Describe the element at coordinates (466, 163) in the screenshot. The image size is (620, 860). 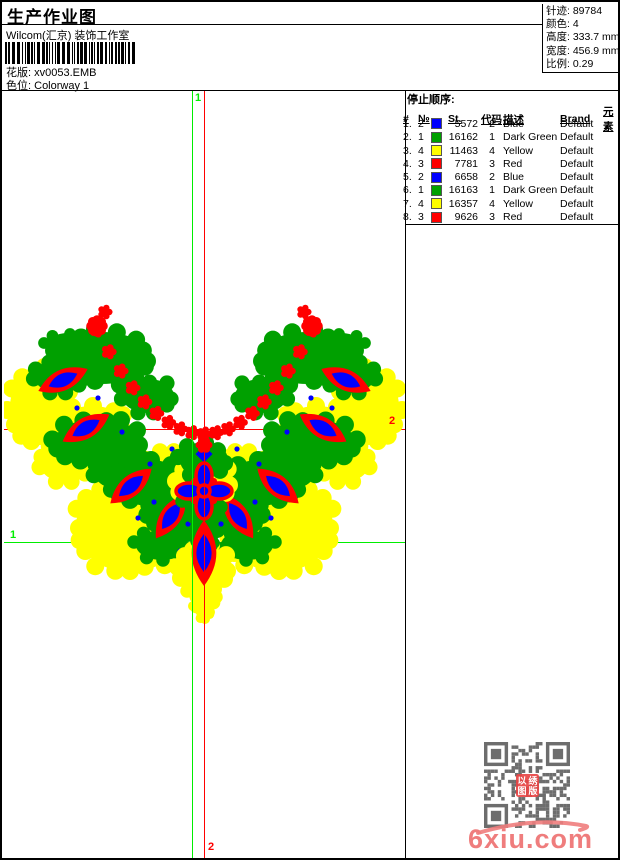
I see `stitch-cell: 7781` at that location.